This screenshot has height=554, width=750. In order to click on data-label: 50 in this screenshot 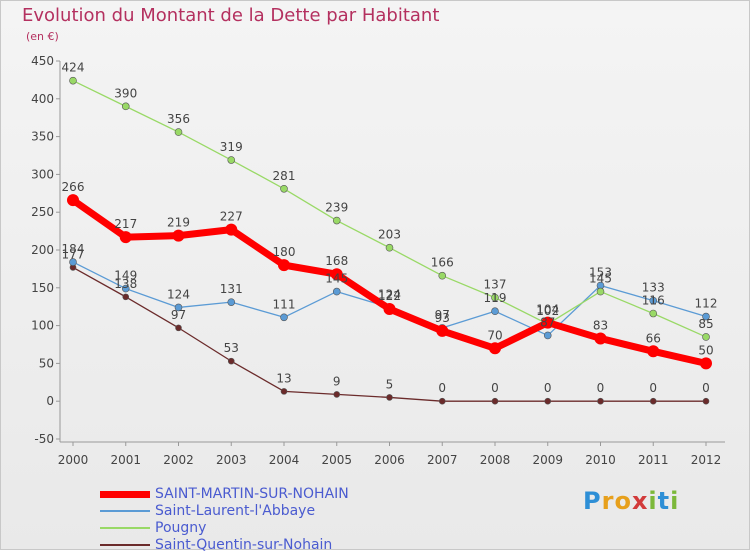, I will do `click(705, 350)`.